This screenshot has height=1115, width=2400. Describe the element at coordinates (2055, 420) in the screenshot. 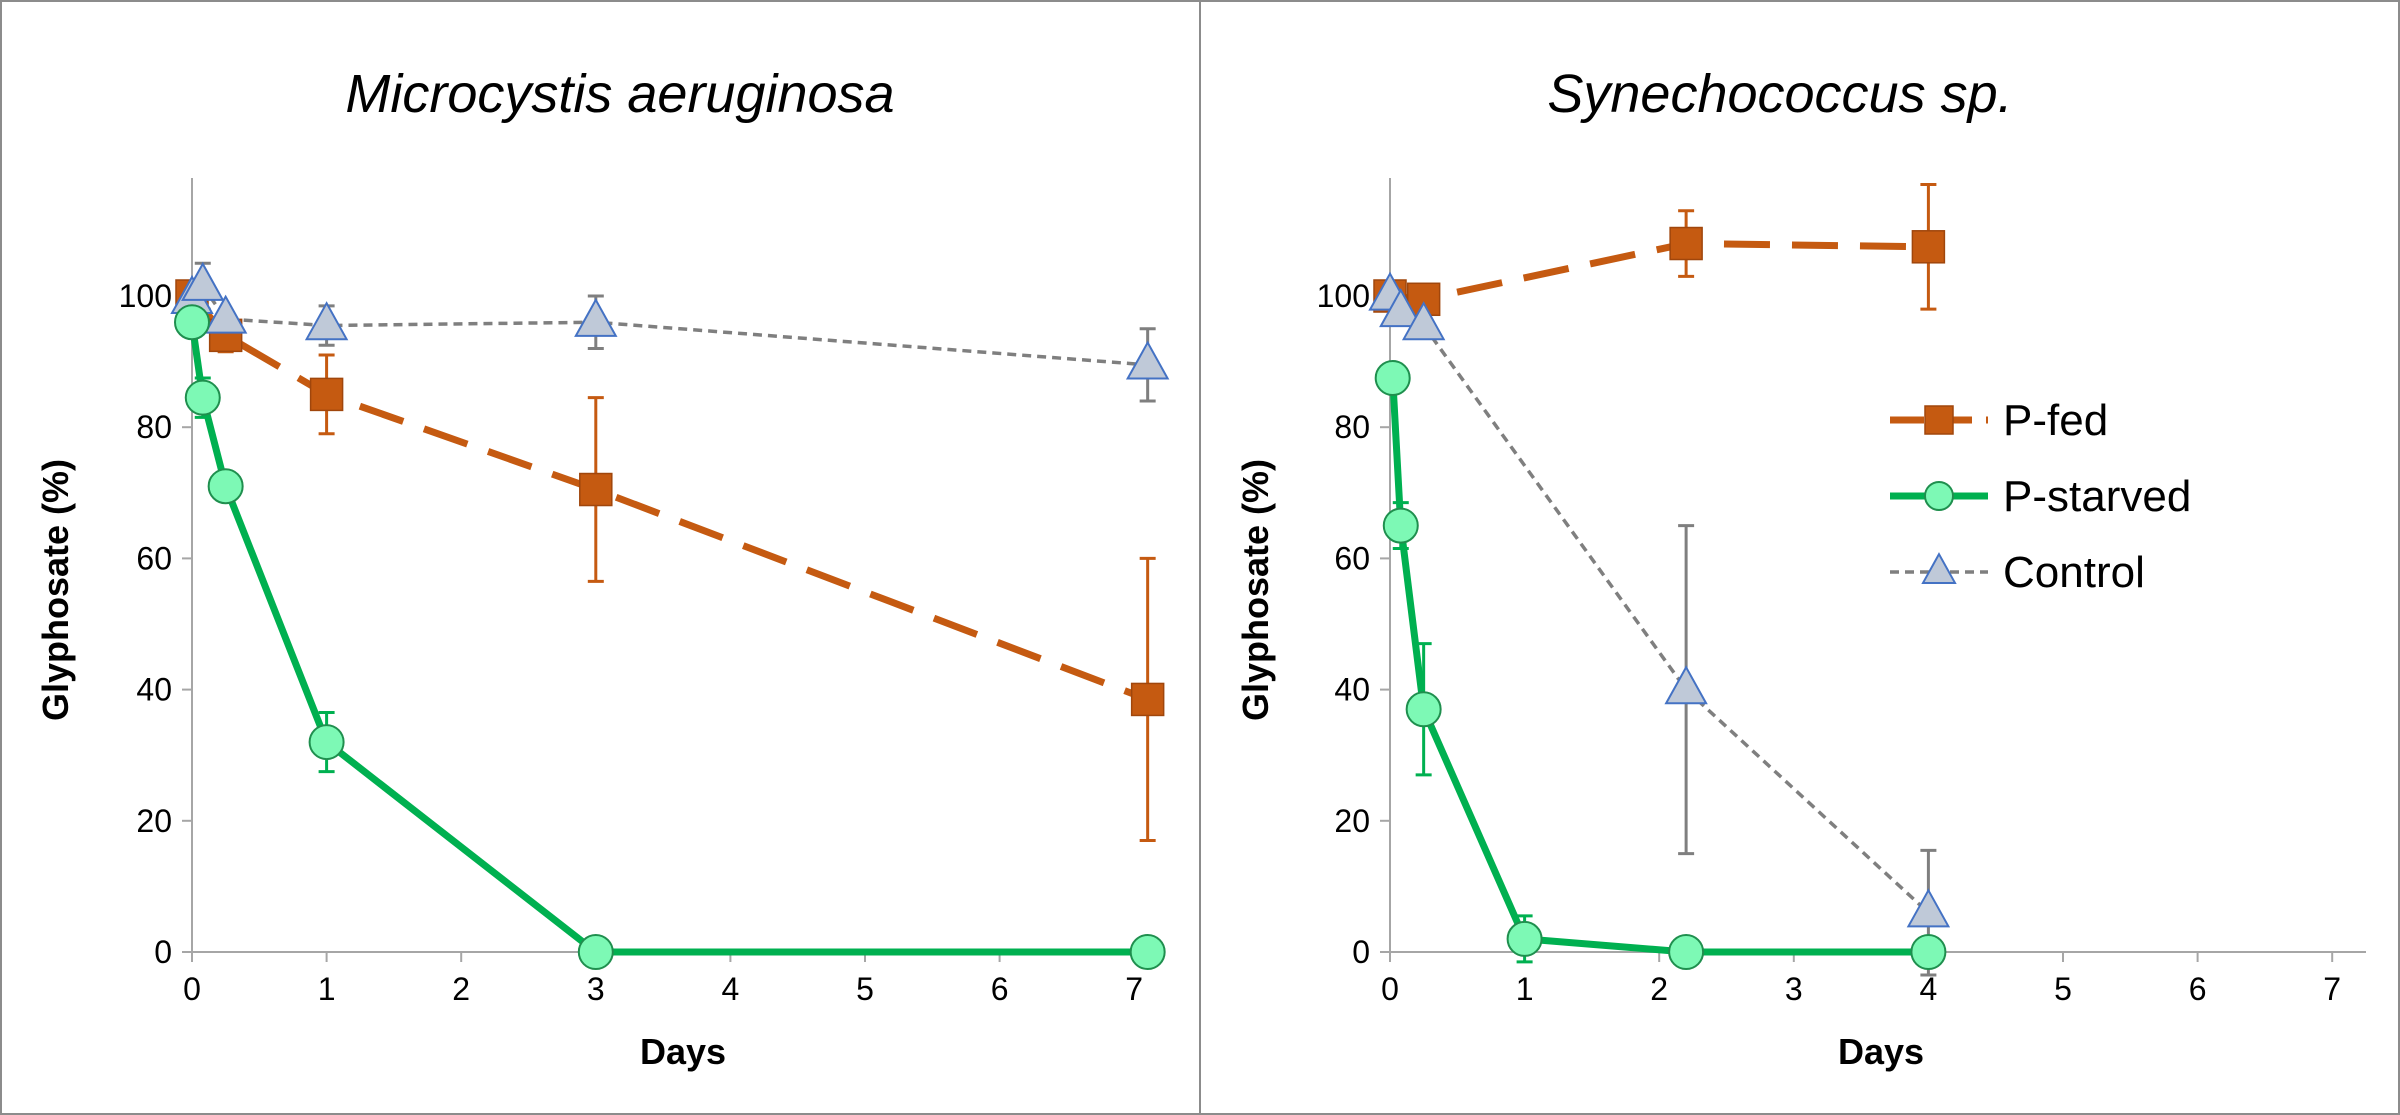

I see `legend-label-p-fed: P-fed` at that location.